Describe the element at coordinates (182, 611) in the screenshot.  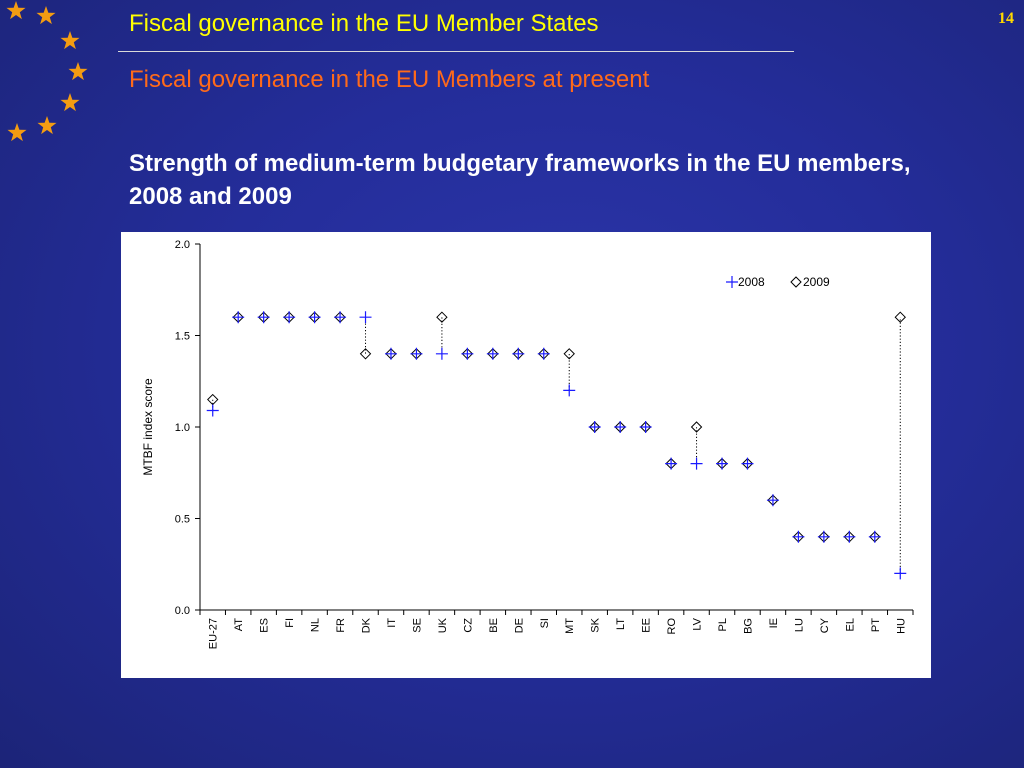
I see `y-tick-label: 0.0` at that location.